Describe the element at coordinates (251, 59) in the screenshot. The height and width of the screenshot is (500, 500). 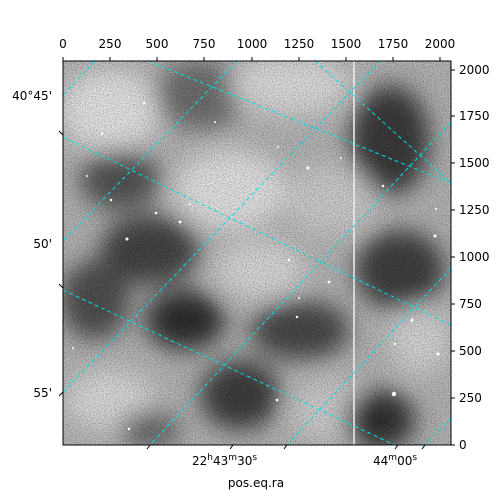
I see `top-axis-ticks` at that location.